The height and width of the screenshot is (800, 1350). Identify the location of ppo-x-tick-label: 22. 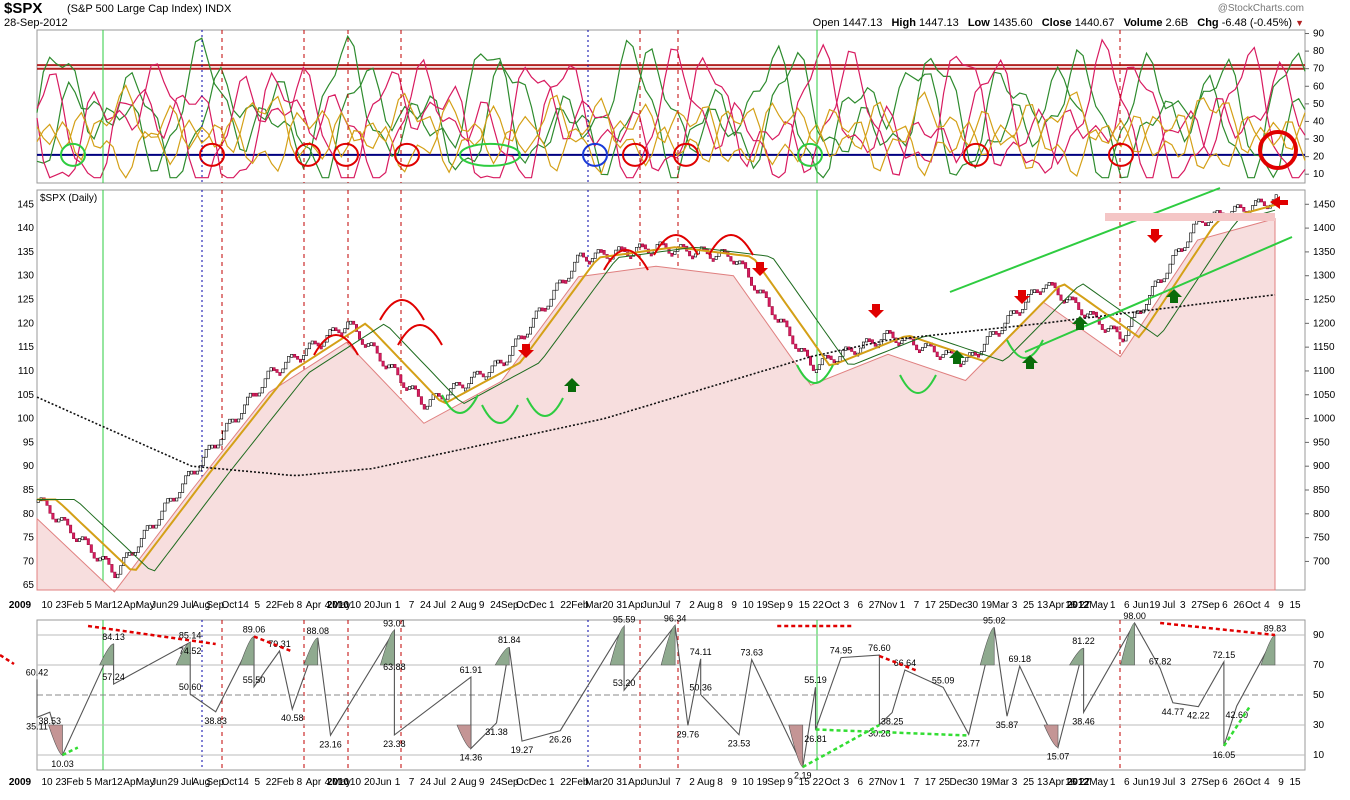
(819, 782).